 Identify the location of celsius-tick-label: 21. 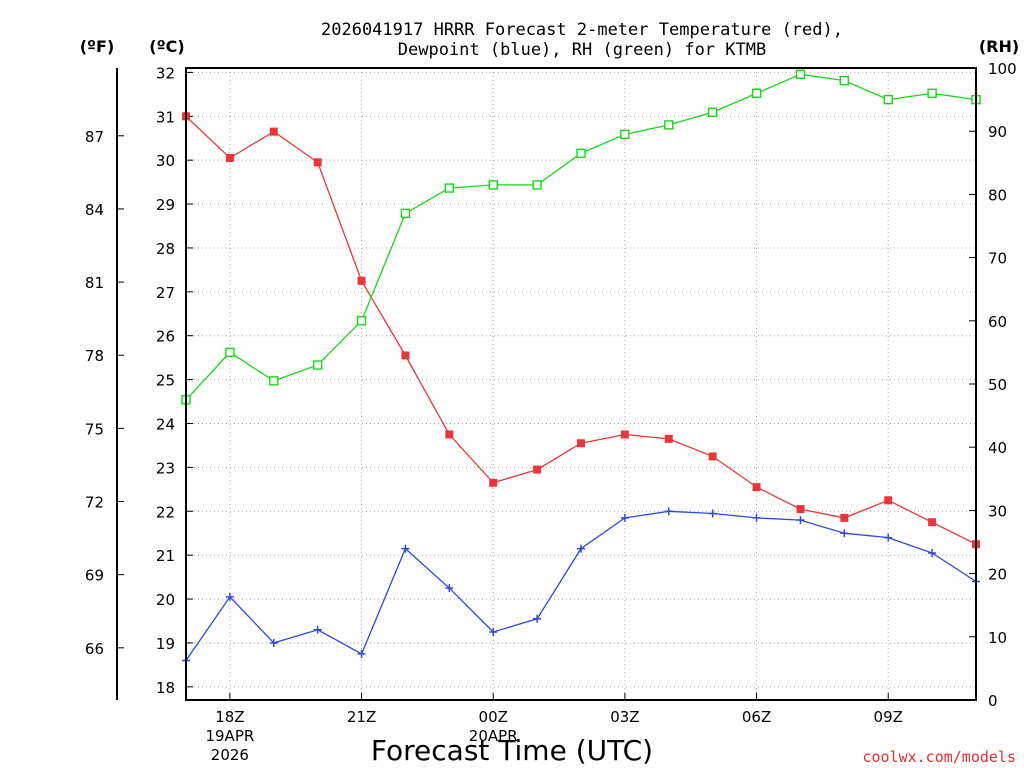
(165, 556).